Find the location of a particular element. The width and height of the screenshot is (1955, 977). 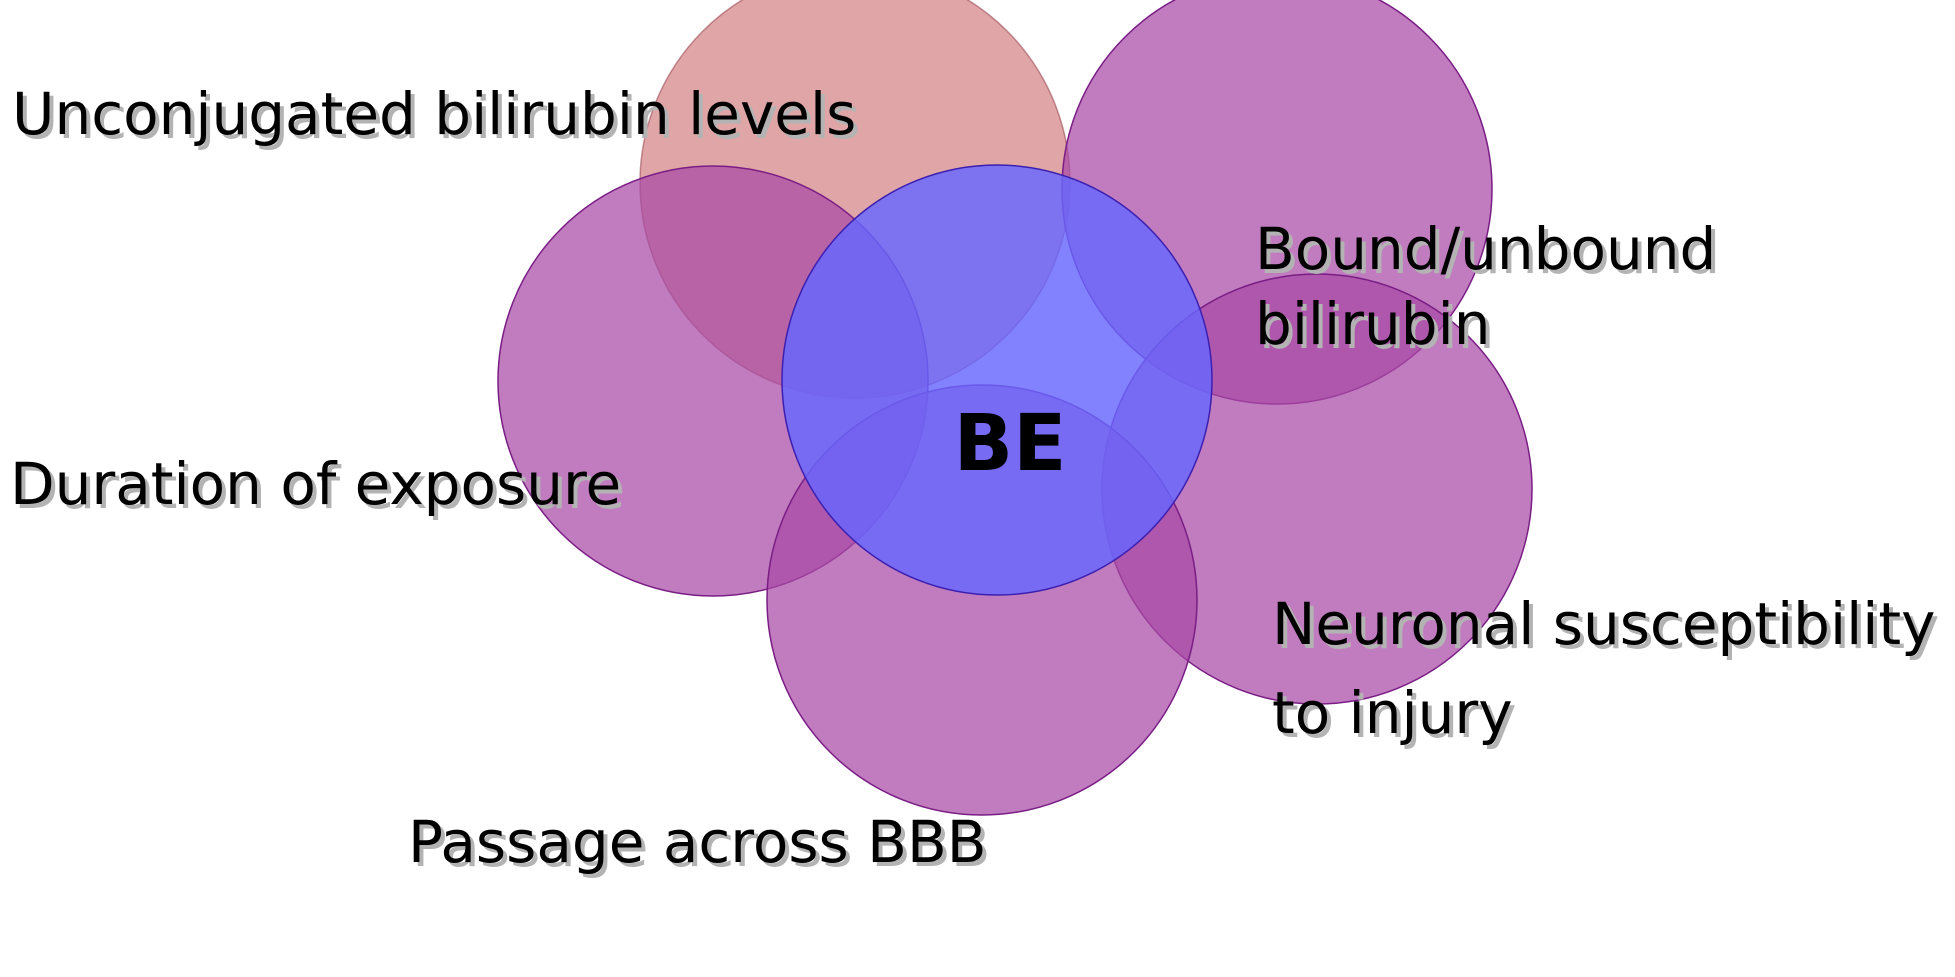

center-label: BE is located at coordinates (1010, 444).